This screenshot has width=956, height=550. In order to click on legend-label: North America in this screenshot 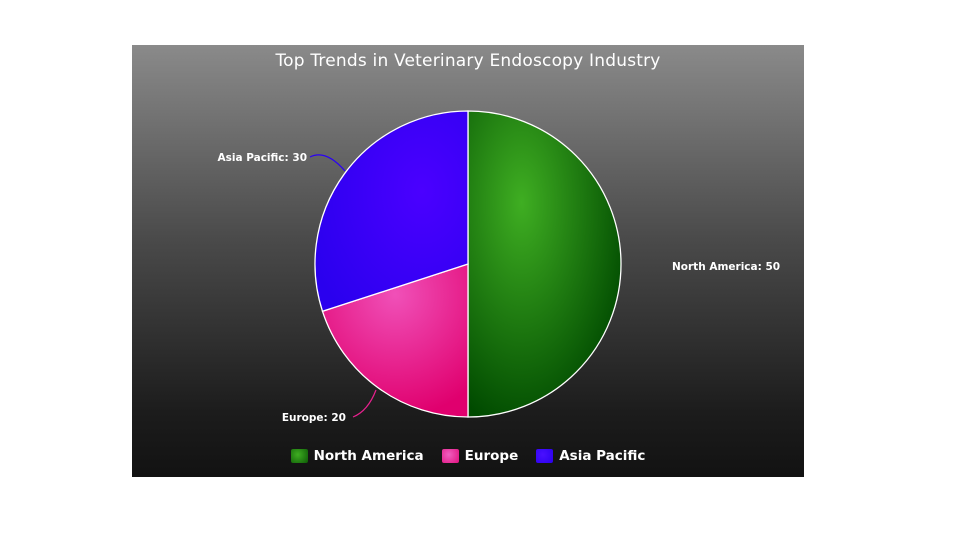, I will do `click(368, 456)`.